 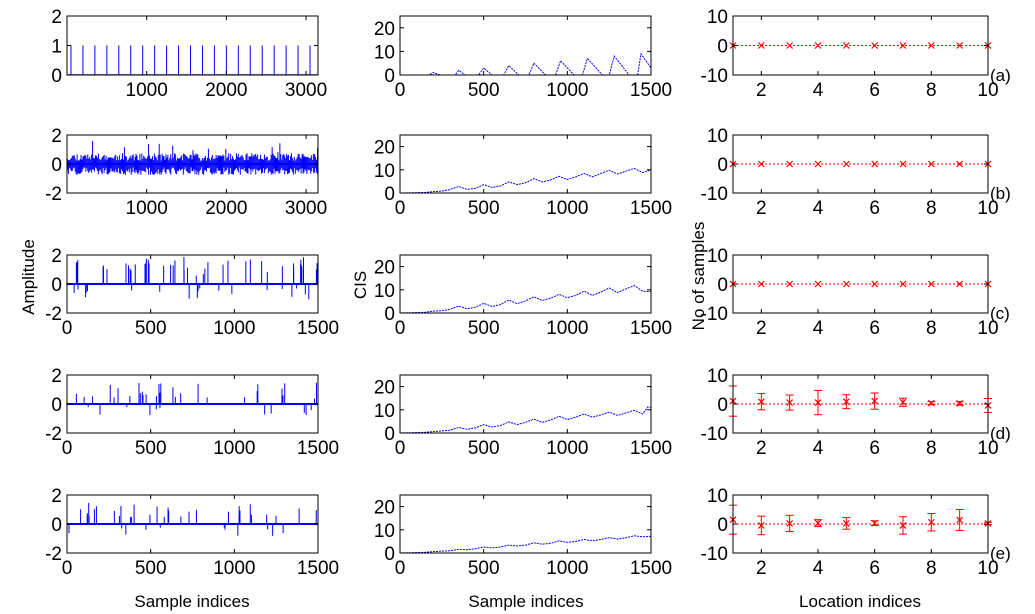 I want to click on ylabel-amplitude: Amplitude, so click(x=28, y=277).